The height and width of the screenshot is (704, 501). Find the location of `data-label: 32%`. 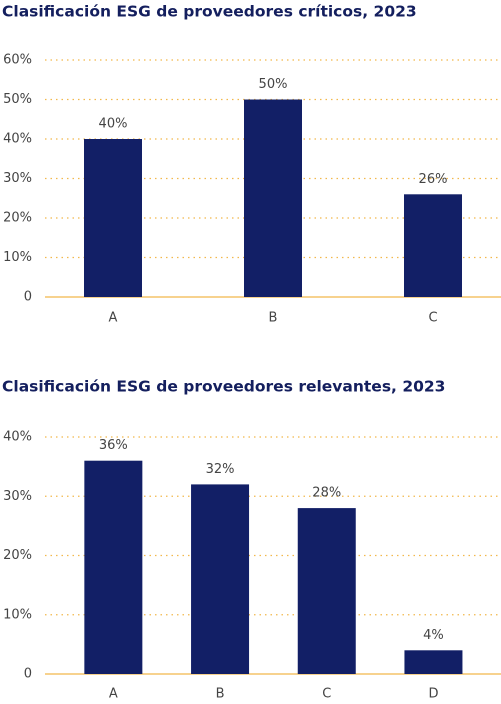

data-label: 32% is located at coordinates (220, 469).